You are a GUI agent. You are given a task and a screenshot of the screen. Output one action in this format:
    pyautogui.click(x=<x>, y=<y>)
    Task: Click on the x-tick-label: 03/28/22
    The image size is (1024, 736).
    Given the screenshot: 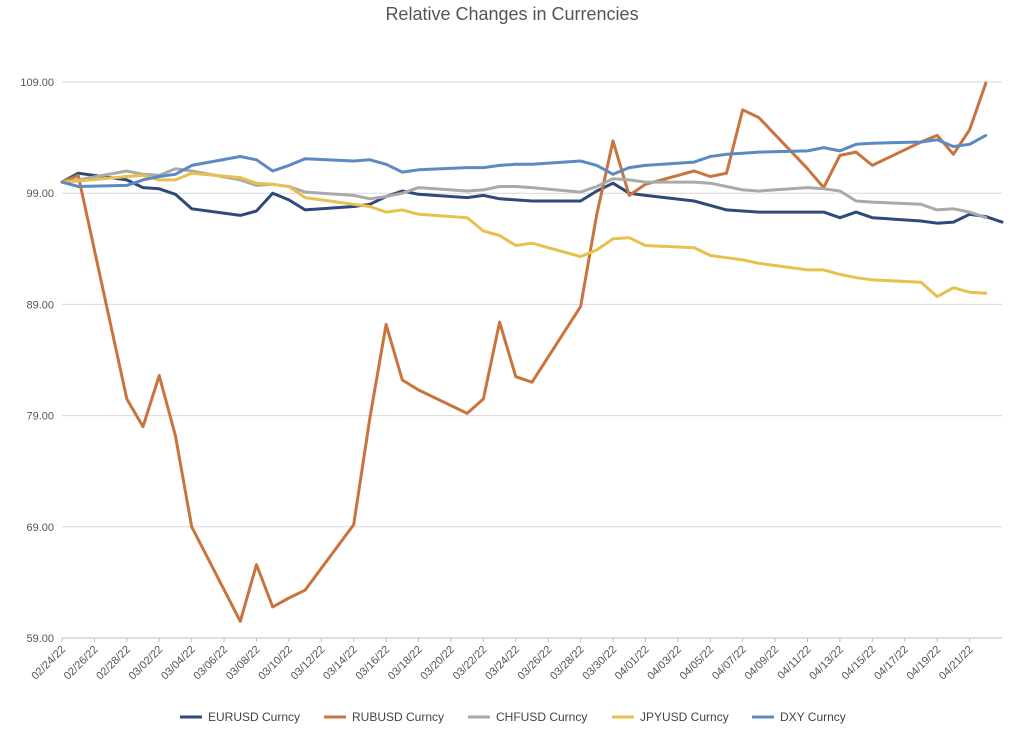 What is the action you would take?
    pyautogui.click(x=567, y=663)
    